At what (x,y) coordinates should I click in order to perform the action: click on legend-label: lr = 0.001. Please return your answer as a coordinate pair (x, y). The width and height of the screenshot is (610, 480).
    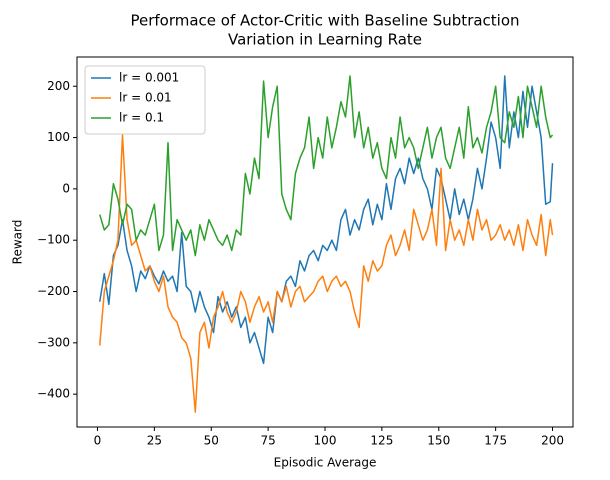
    Looking at the image, I should click on (149, 78).